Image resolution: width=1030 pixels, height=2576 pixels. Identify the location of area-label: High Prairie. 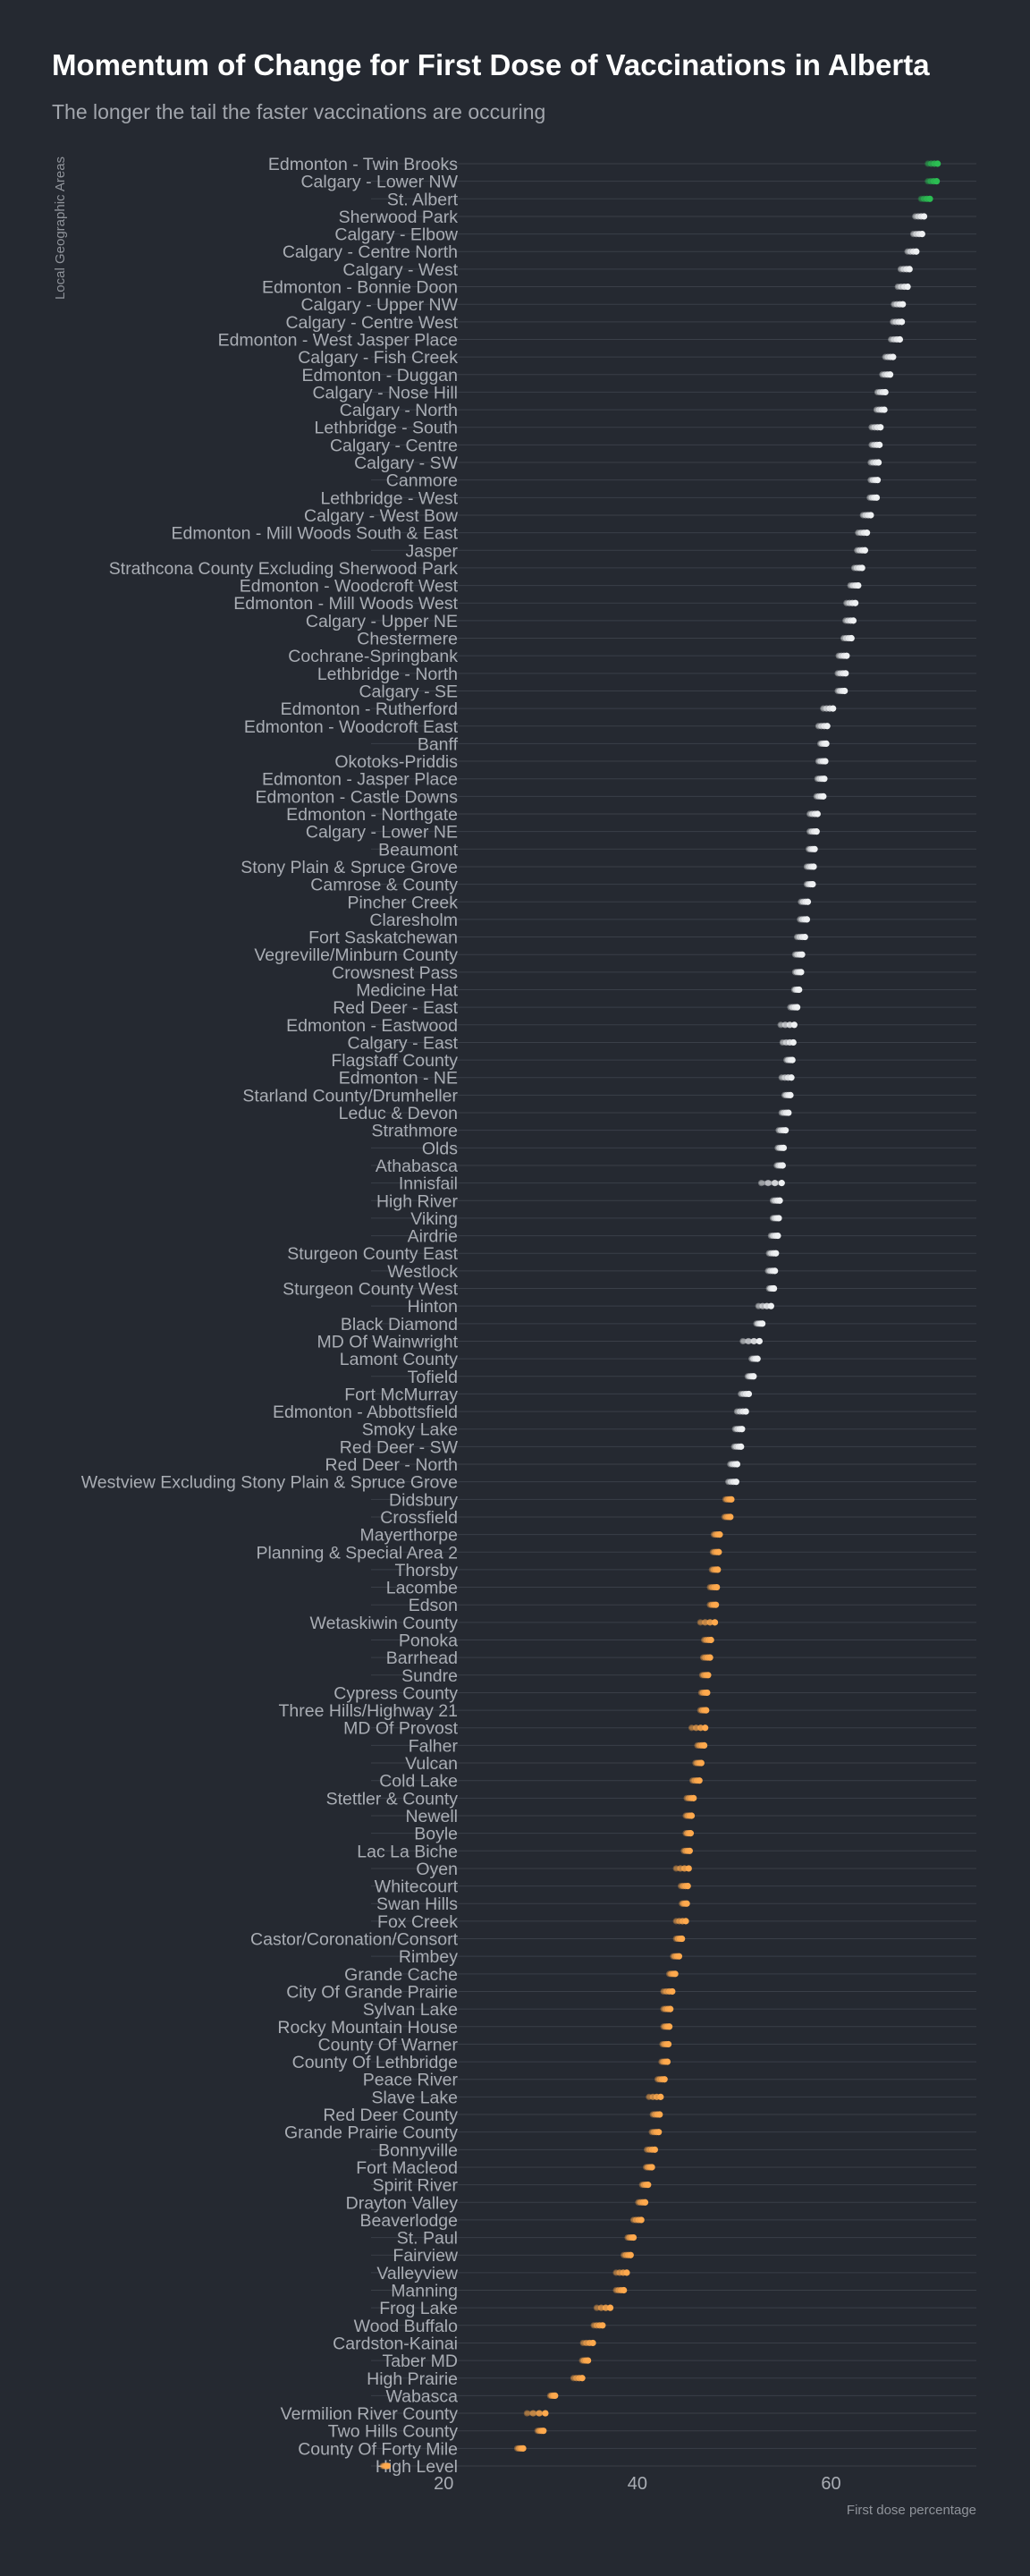
(412, 2379).